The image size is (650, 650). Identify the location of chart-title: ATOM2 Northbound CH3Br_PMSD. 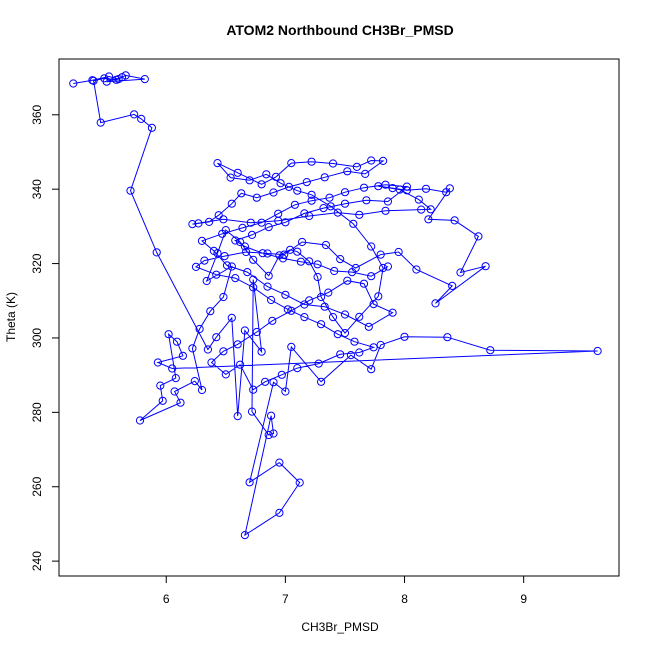
(339, 30).